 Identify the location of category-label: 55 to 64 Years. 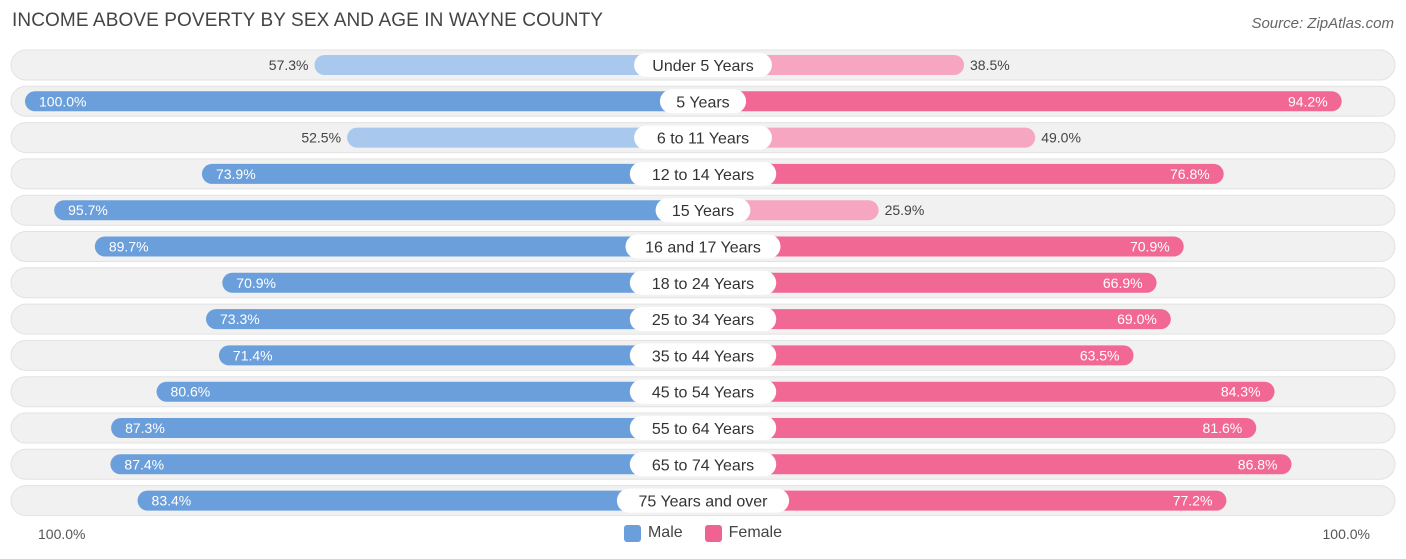
(703, 429).